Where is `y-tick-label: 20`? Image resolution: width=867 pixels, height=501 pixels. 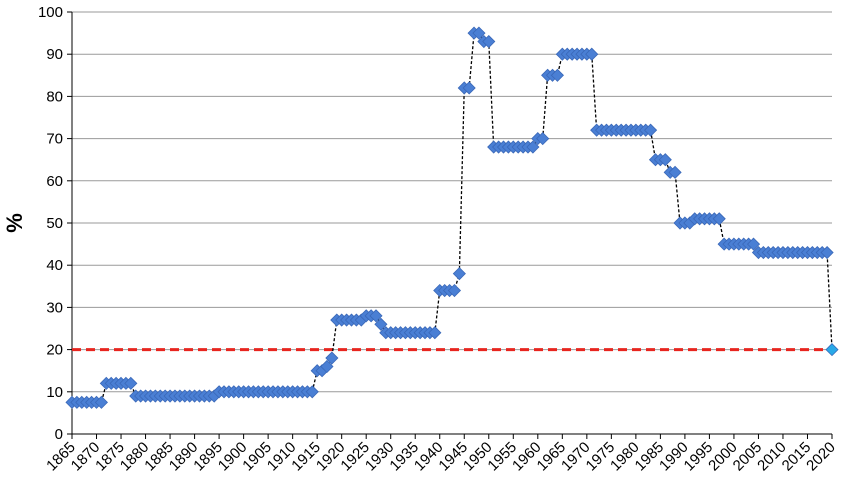
y-tick-label: 20 is located at coordinates (54, 350).